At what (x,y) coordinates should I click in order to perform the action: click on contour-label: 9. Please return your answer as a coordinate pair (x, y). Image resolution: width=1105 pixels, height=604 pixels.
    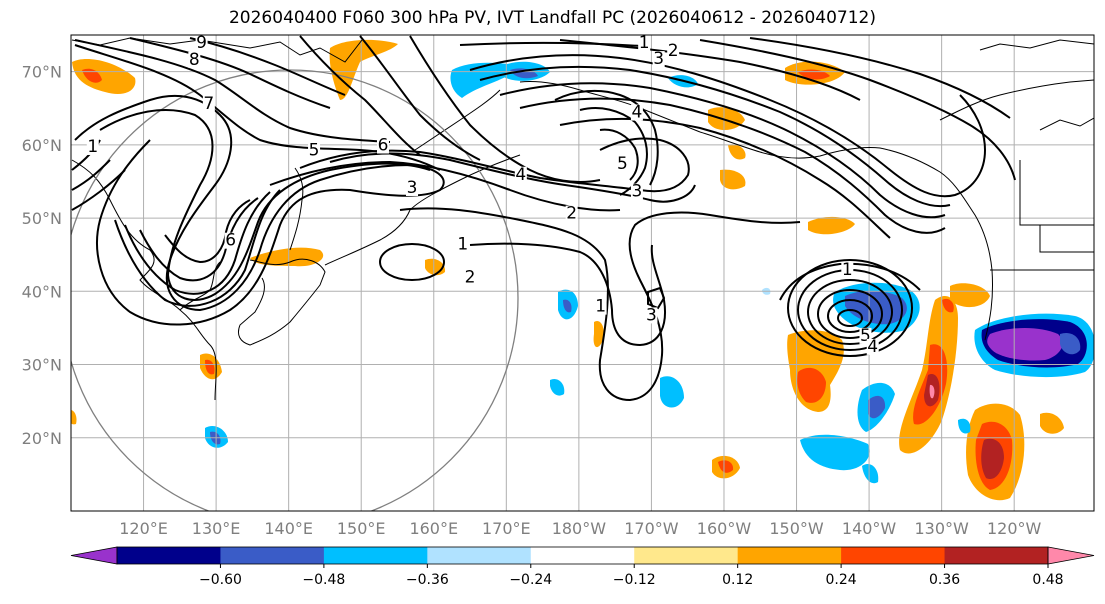
    Looking at the image, I should click on (201, 43).